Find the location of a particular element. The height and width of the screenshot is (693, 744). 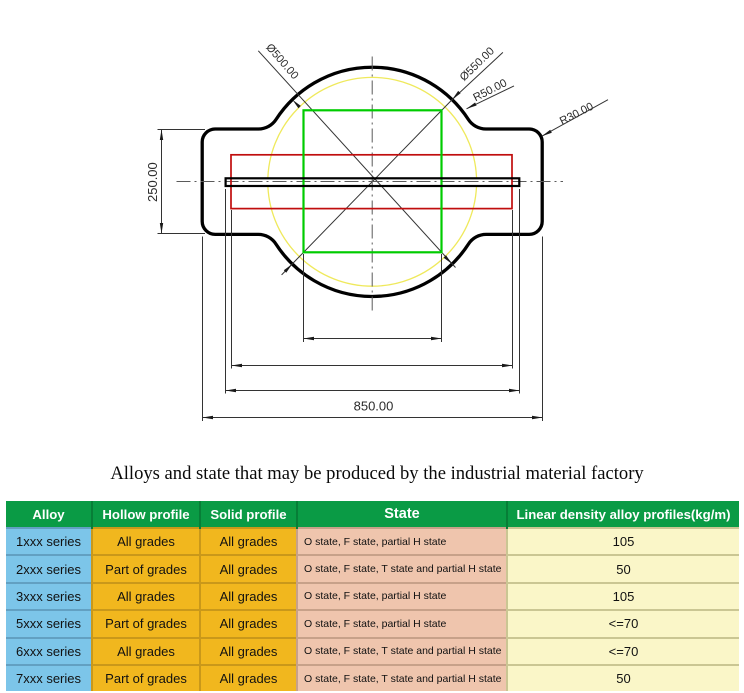

svg-text: R50.00 is located at coordinates (490, 90).